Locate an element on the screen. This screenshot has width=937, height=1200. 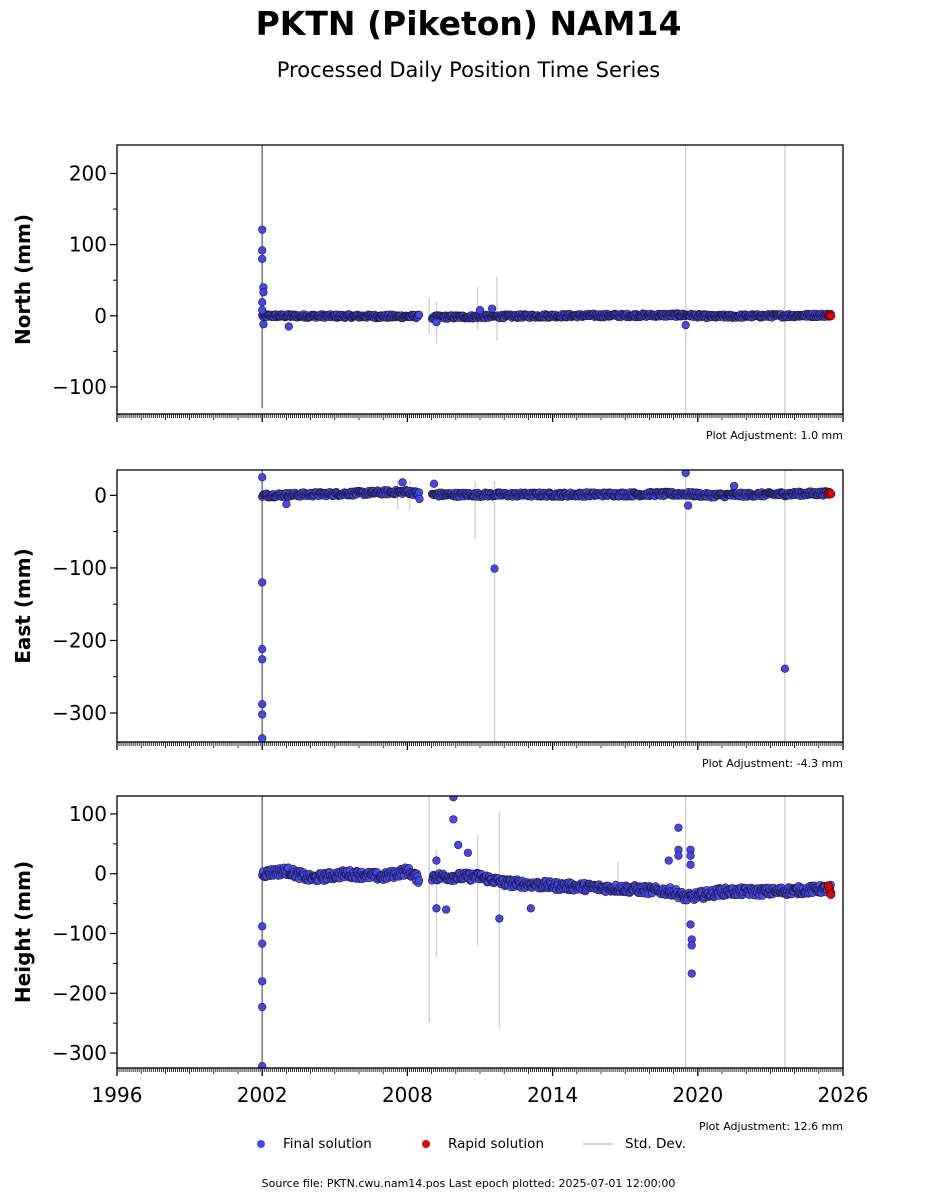
y-axis: −300 −200 −100 0 is located at coordinates (84, 604).